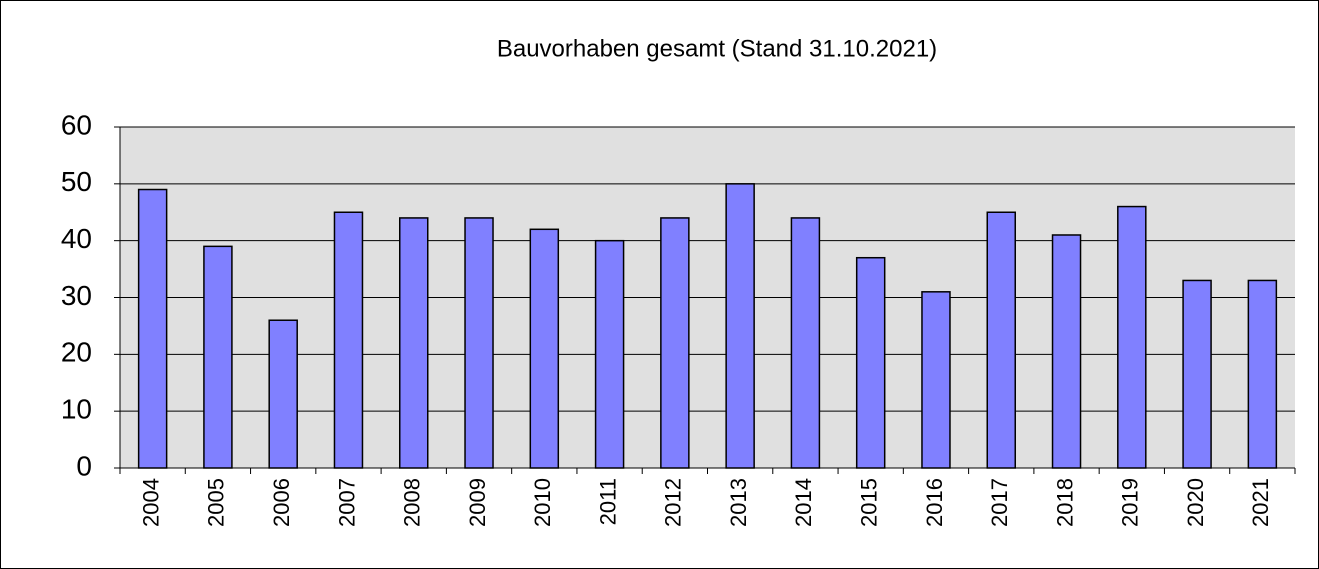  Describe the element at coordinates (76, 352) in the screenshot. I see `y-tick-label: 20` at that location.